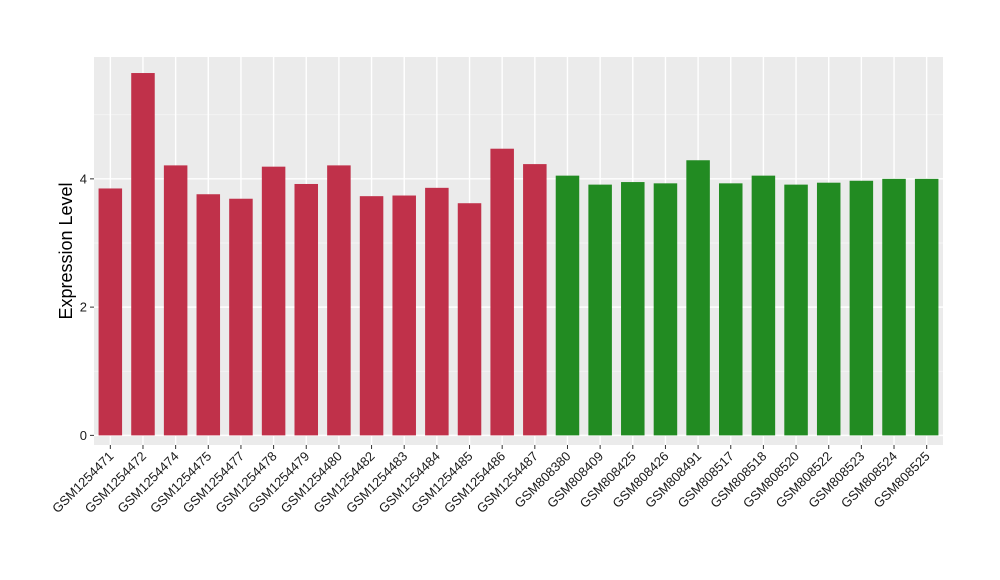 The width and height of the screenshot is (1000, 580). Describe the element at coordinates (241, 317) in the screenshot. I see `bar-GSM1254477` at that location.